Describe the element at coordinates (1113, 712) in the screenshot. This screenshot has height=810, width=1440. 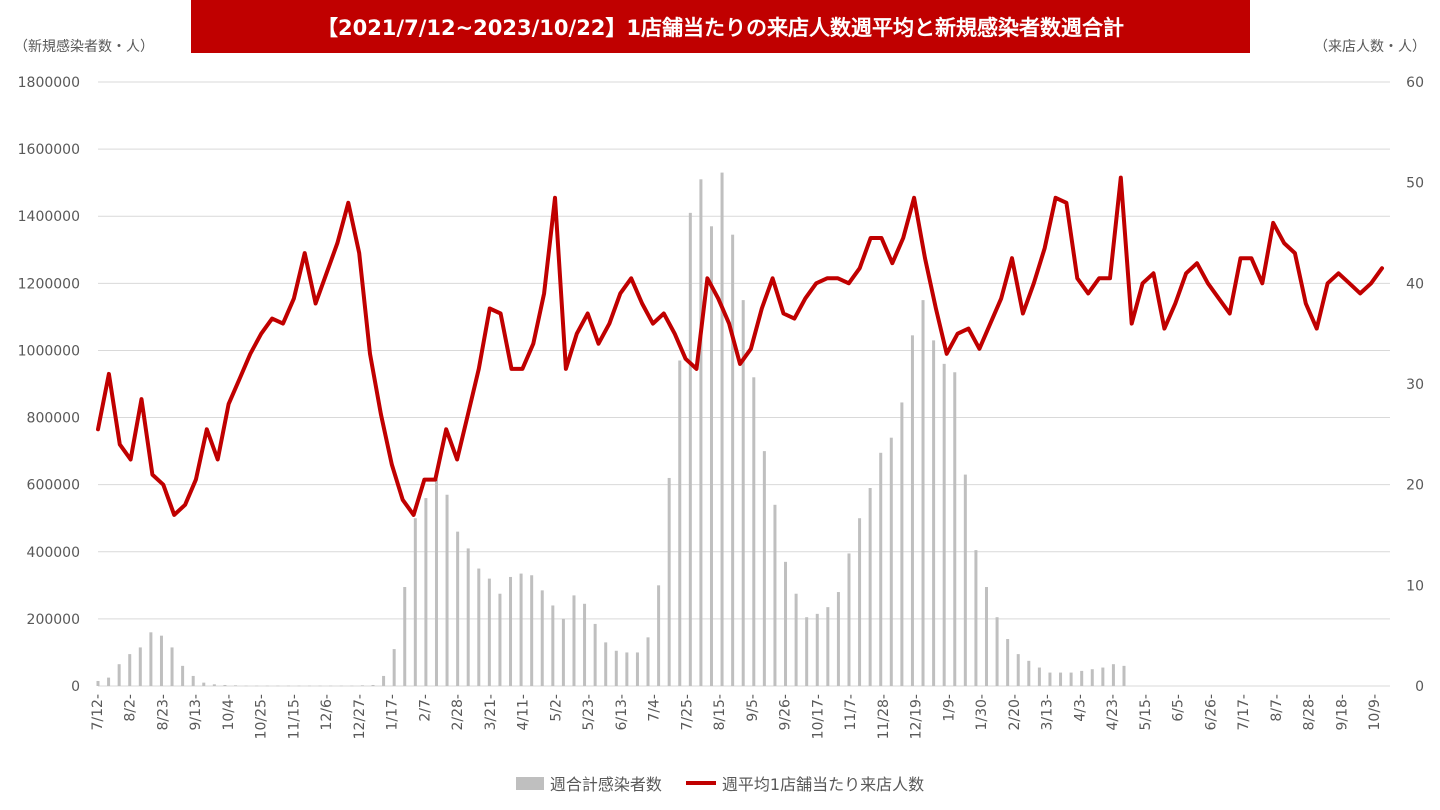
I see `x-tick-label: 4/23-` at that location.